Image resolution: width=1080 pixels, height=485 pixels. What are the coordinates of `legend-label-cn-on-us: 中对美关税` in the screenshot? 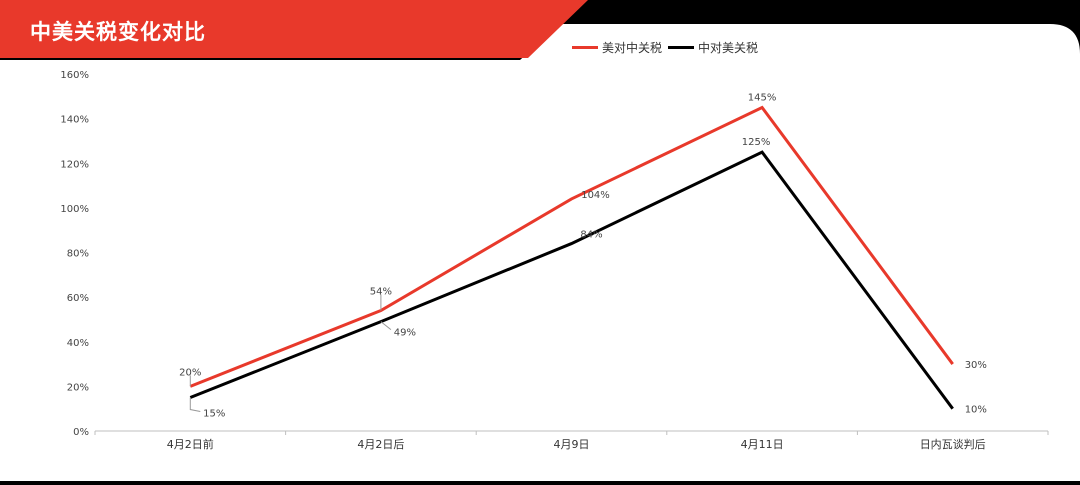 It's located at (728, 48).